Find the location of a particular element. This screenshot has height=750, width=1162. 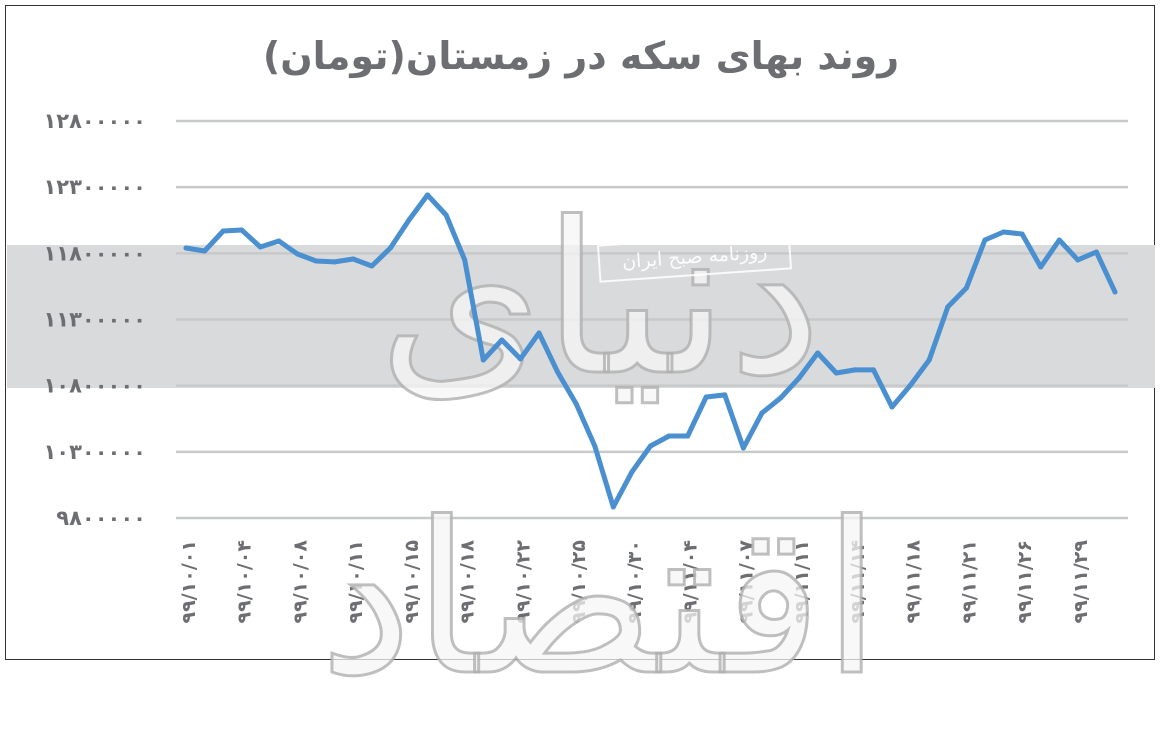

y-tick-label: ۱۱۸۰۰۰۰۰ is located at coordinates (94, 253).